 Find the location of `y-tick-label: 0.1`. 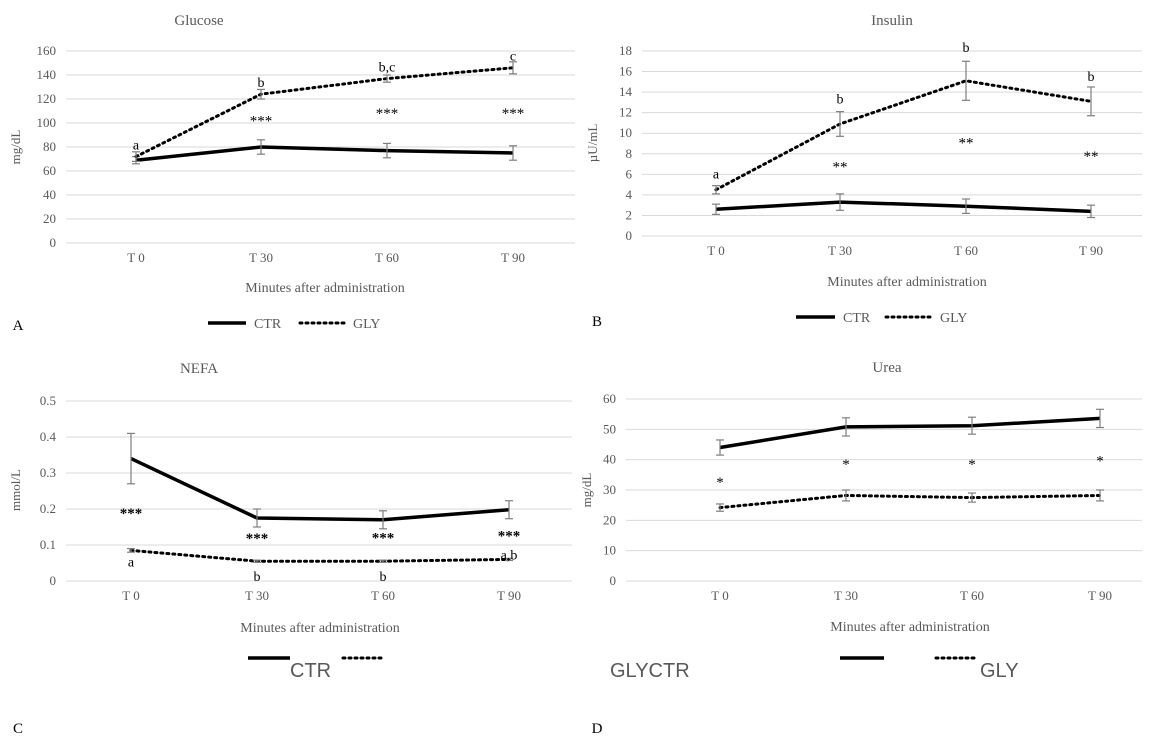

y-tick-label: 0.1 is located at coordinates (48, 544).